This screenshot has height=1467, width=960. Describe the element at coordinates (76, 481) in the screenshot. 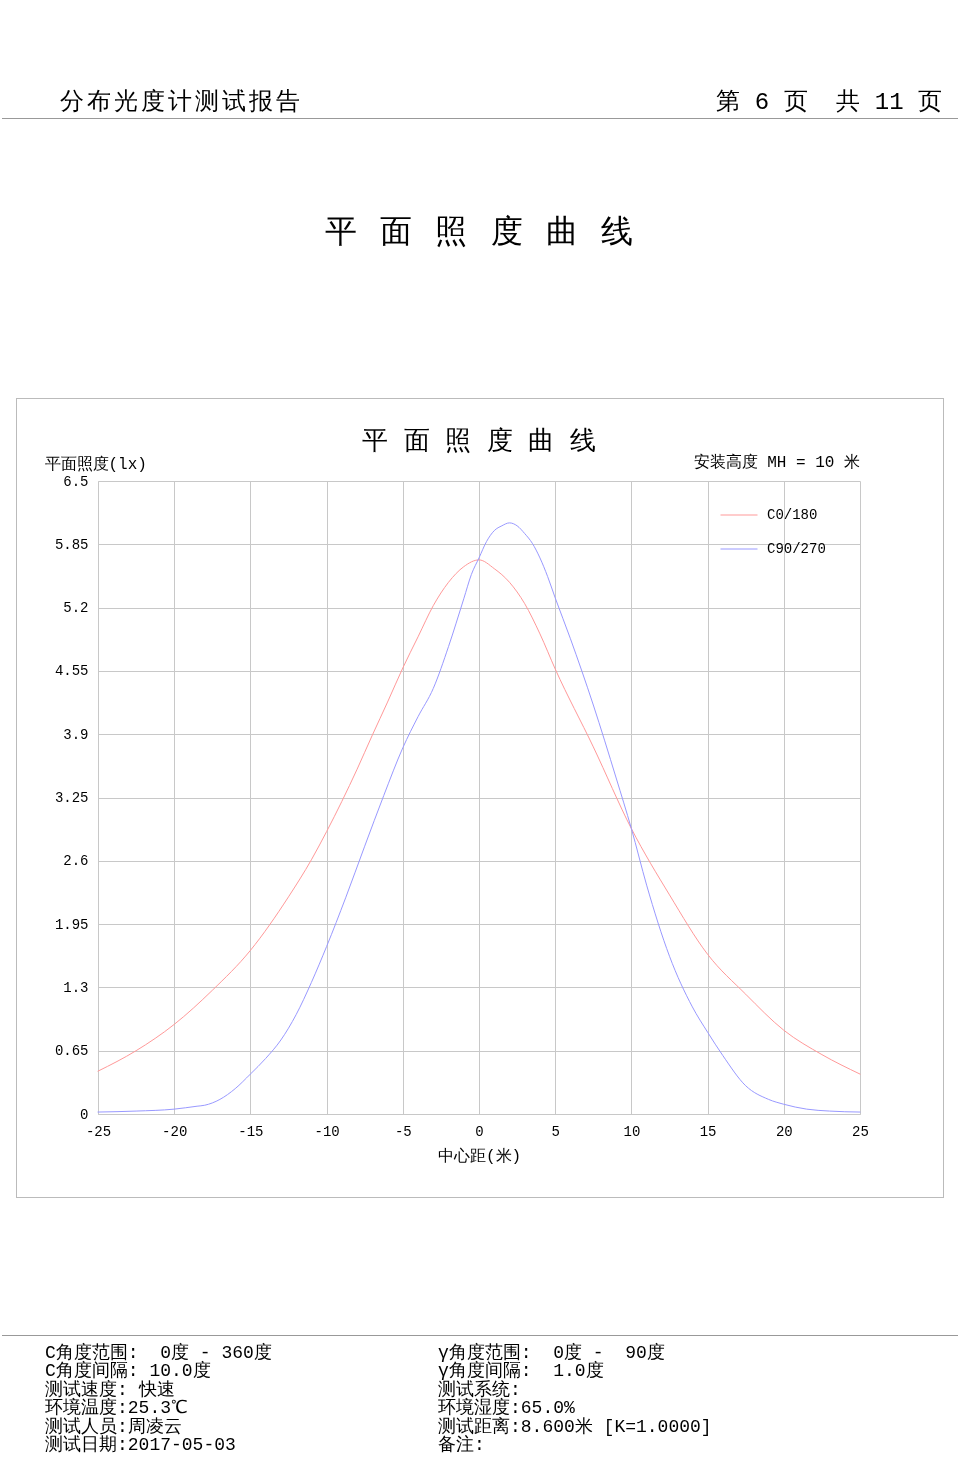

I see `y-tick-label: 6.5` at that location.